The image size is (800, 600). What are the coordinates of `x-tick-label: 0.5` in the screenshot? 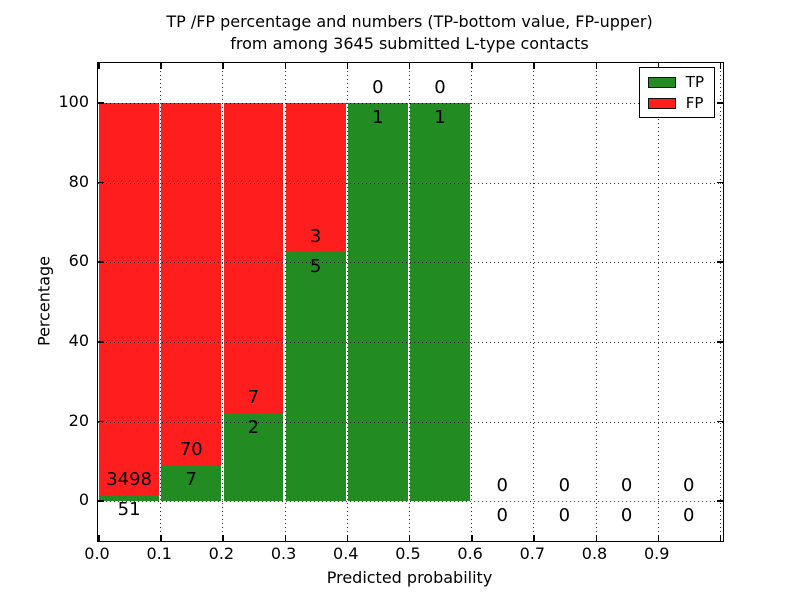 It's located at (408, 553).